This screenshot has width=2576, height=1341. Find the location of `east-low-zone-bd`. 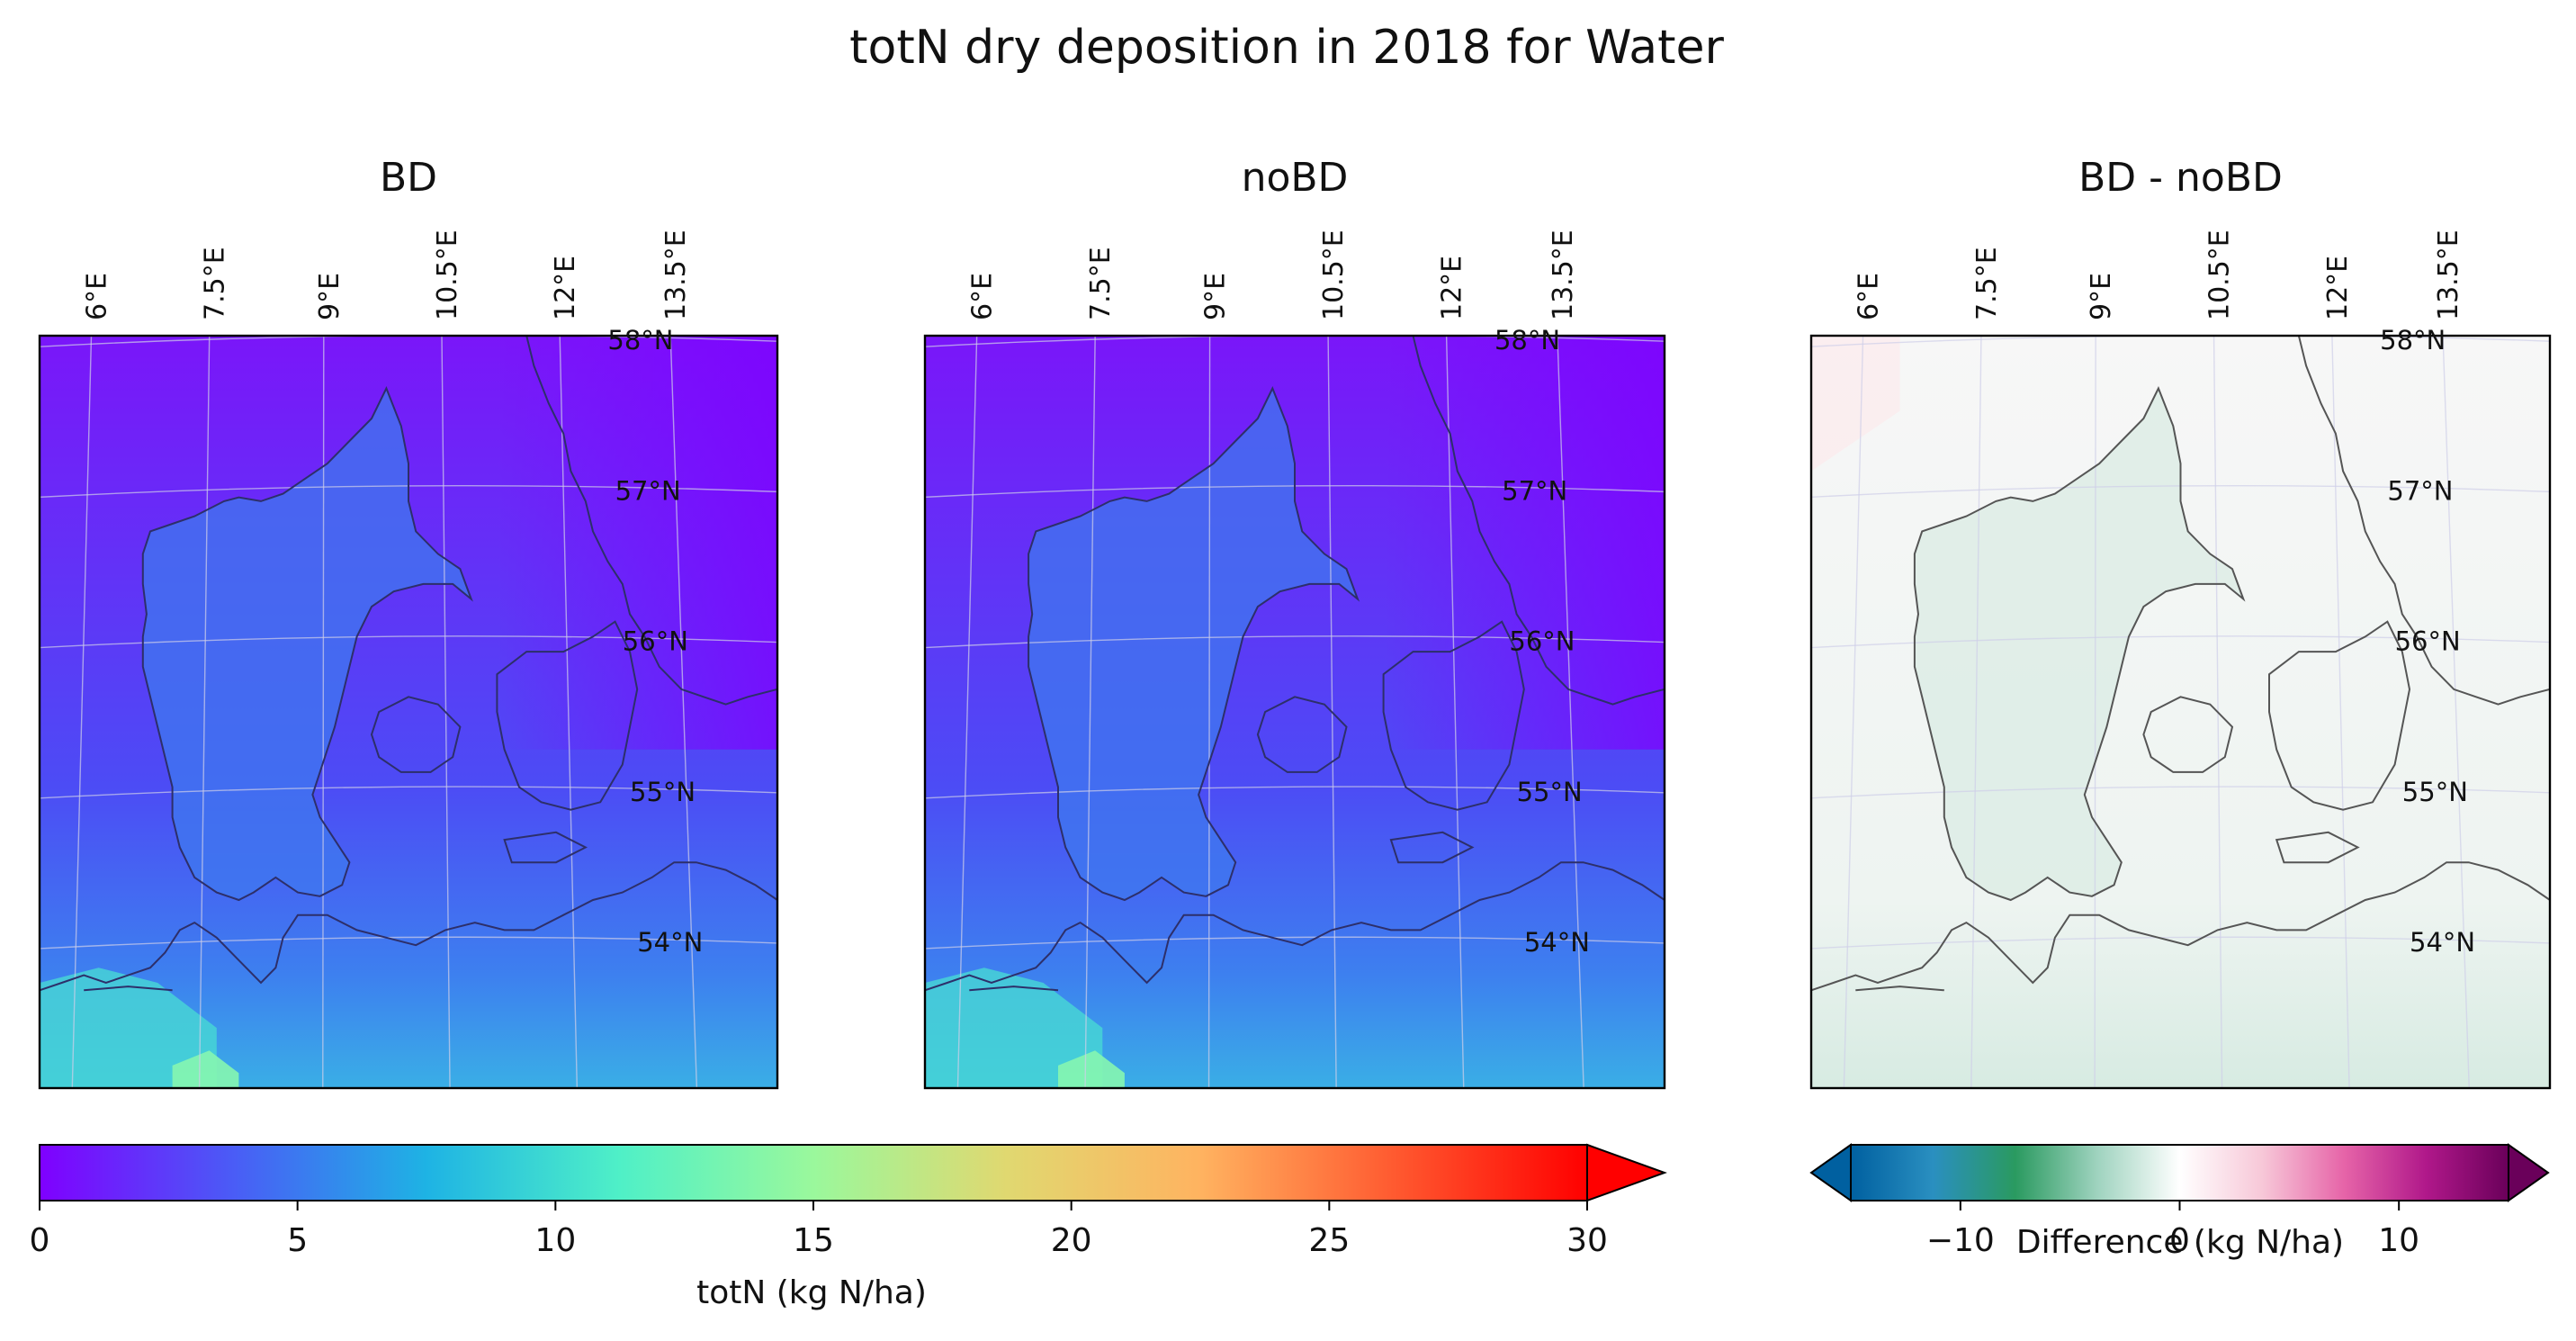

east-low-zone-bd is located at coordinates (637, 543).